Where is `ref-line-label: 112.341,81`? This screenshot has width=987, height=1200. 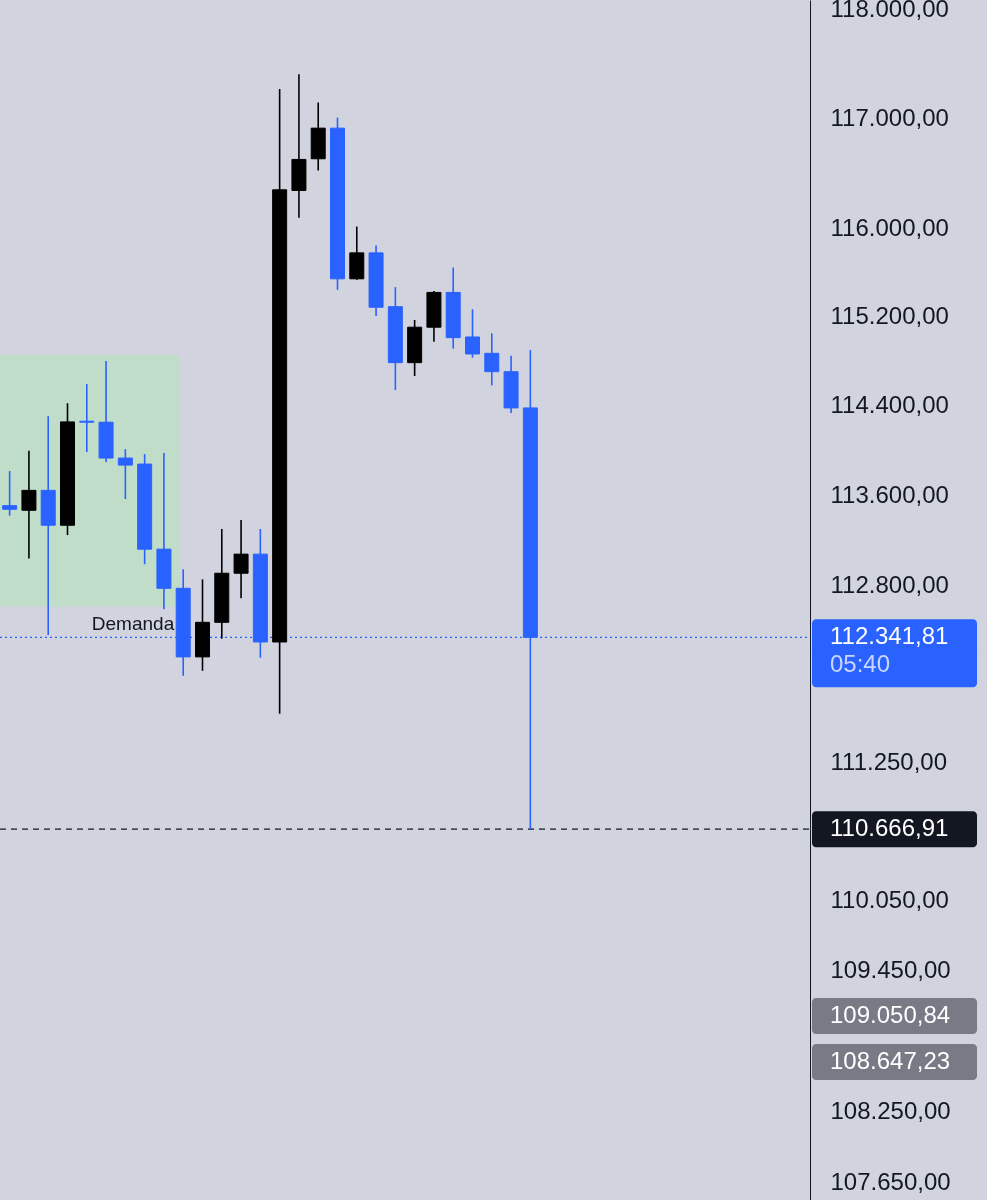
ref-line-label: 112.341,81 is located at coordinates (889, 636).